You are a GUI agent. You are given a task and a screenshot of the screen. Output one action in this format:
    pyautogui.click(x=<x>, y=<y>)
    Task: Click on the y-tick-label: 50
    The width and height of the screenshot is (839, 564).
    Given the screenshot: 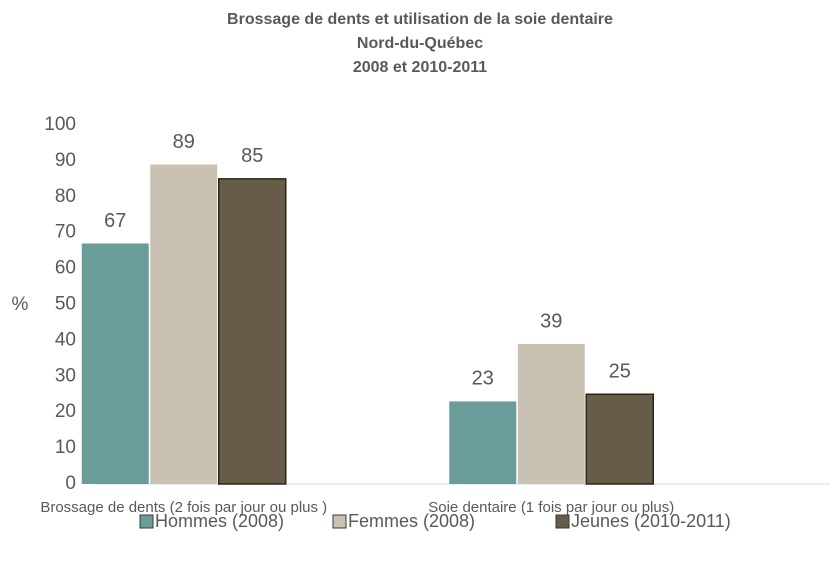 What is the action you would take?
    pyautogui.click(x=65, y=304)
    